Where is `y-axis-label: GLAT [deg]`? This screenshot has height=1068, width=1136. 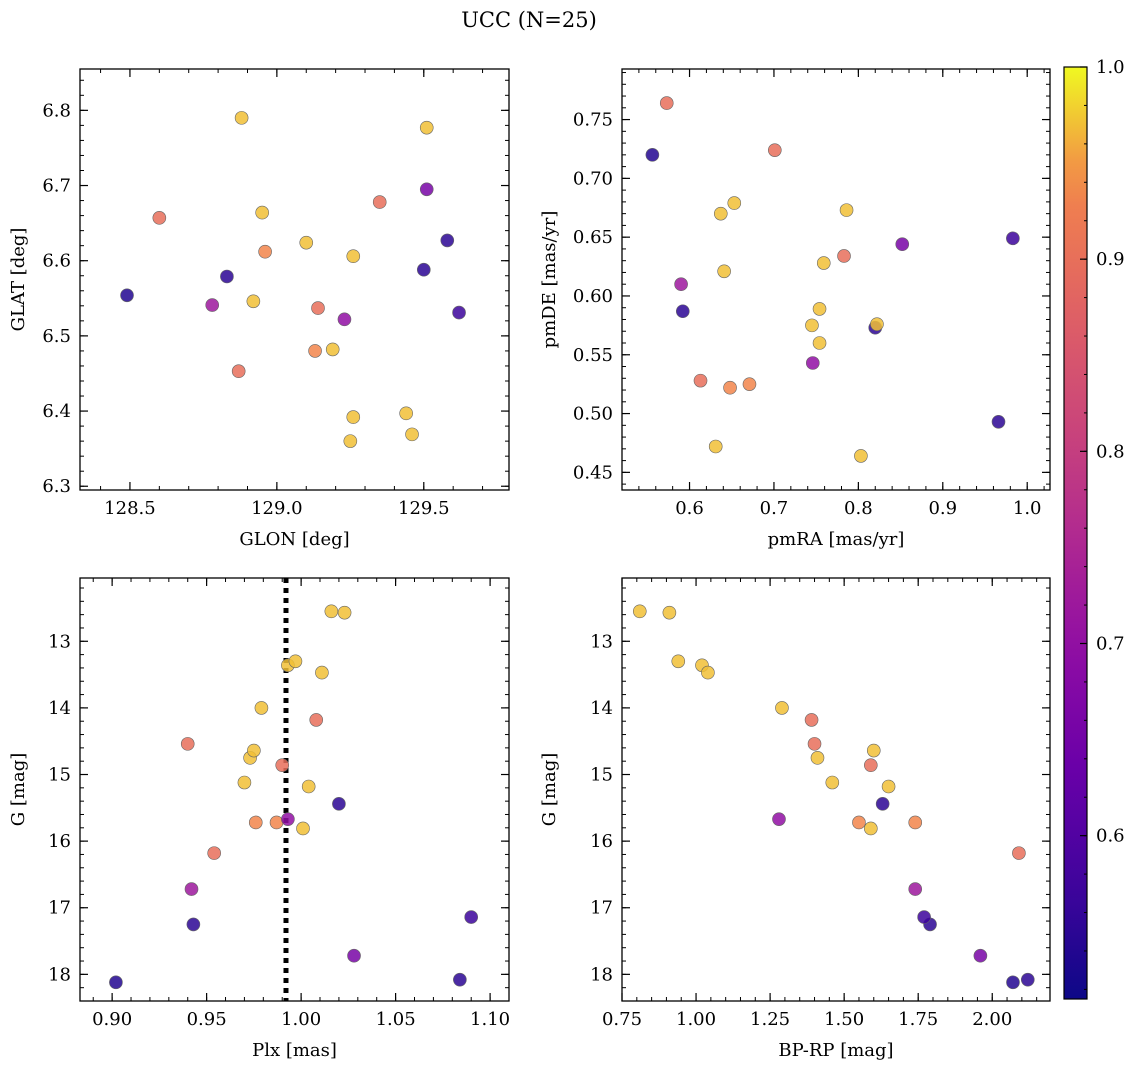 y-axis-label: GLAT [deg] is located at coordinates (18, 280).